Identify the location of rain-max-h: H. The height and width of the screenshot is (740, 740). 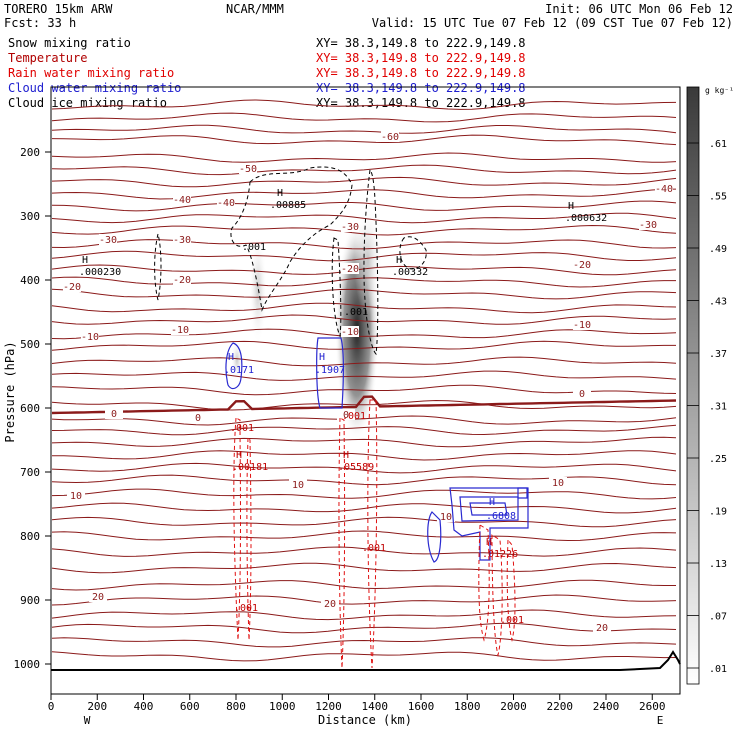
(346, 455).